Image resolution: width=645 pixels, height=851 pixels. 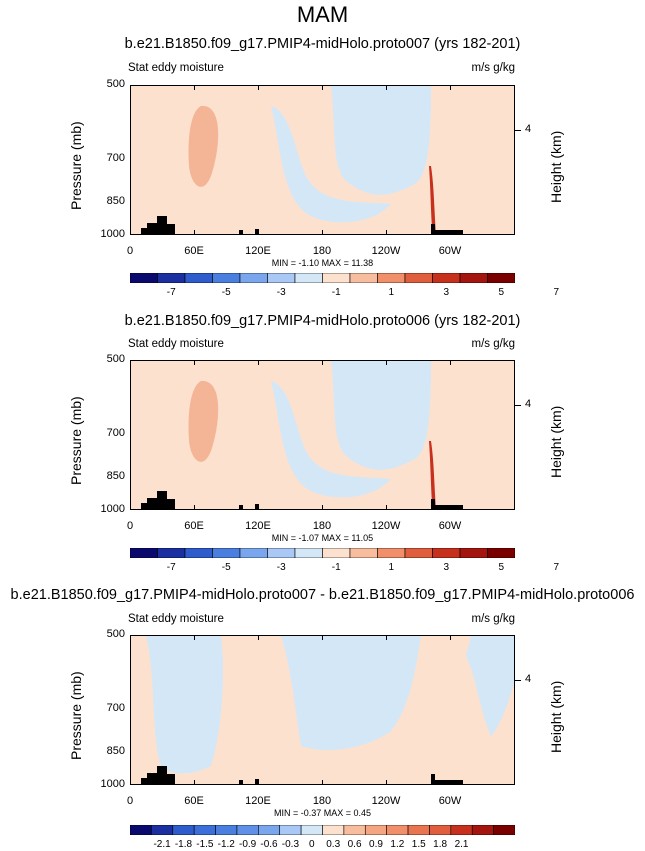 What do you see at coordinates (386, 801) in the screenshot?
I see `x-tick-label: 120W` at bounding box center [386, 801].